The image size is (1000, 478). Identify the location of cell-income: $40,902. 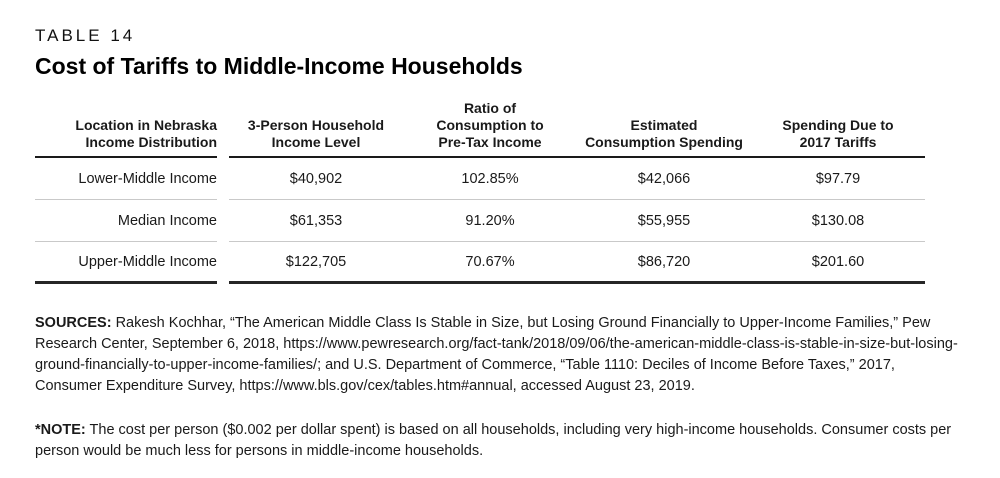
(316, 178).